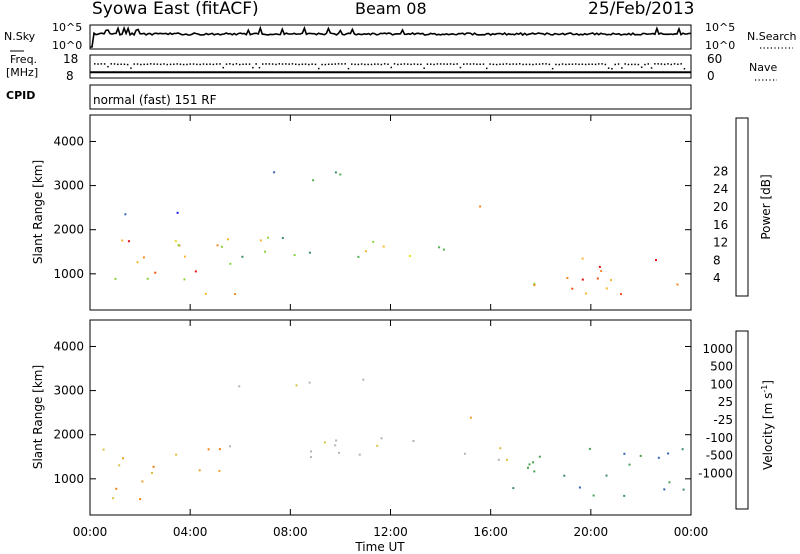 The width and height of the screenshot is (800, 554). Describe the element at coordinates (67, 27) in the screenshot. I see `noise-left-tick-top: 10^5` at that location.